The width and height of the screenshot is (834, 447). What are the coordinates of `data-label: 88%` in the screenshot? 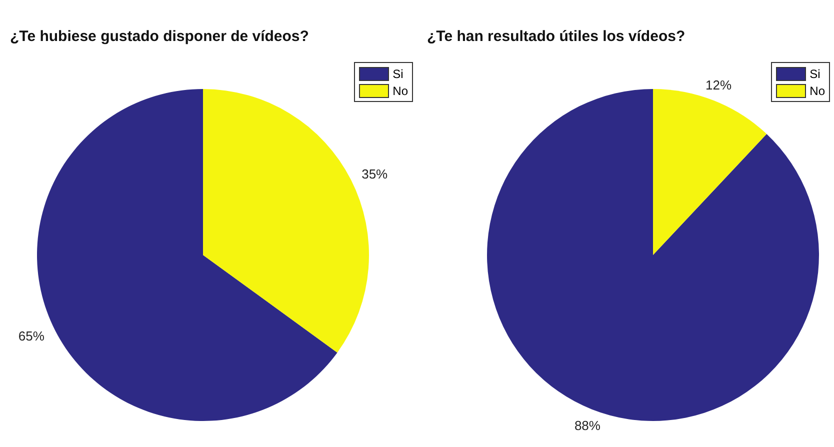 It's located at (587, 426).